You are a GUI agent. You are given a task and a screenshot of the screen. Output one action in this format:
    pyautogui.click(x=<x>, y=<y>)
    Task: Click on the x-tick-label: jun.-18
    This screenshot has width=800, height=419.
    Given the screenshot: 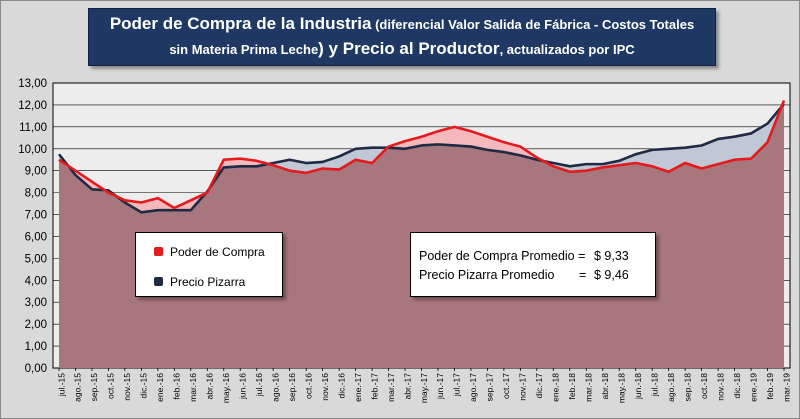 What is the action you would take?
    pyautogui.click(x=638, y=386)
    